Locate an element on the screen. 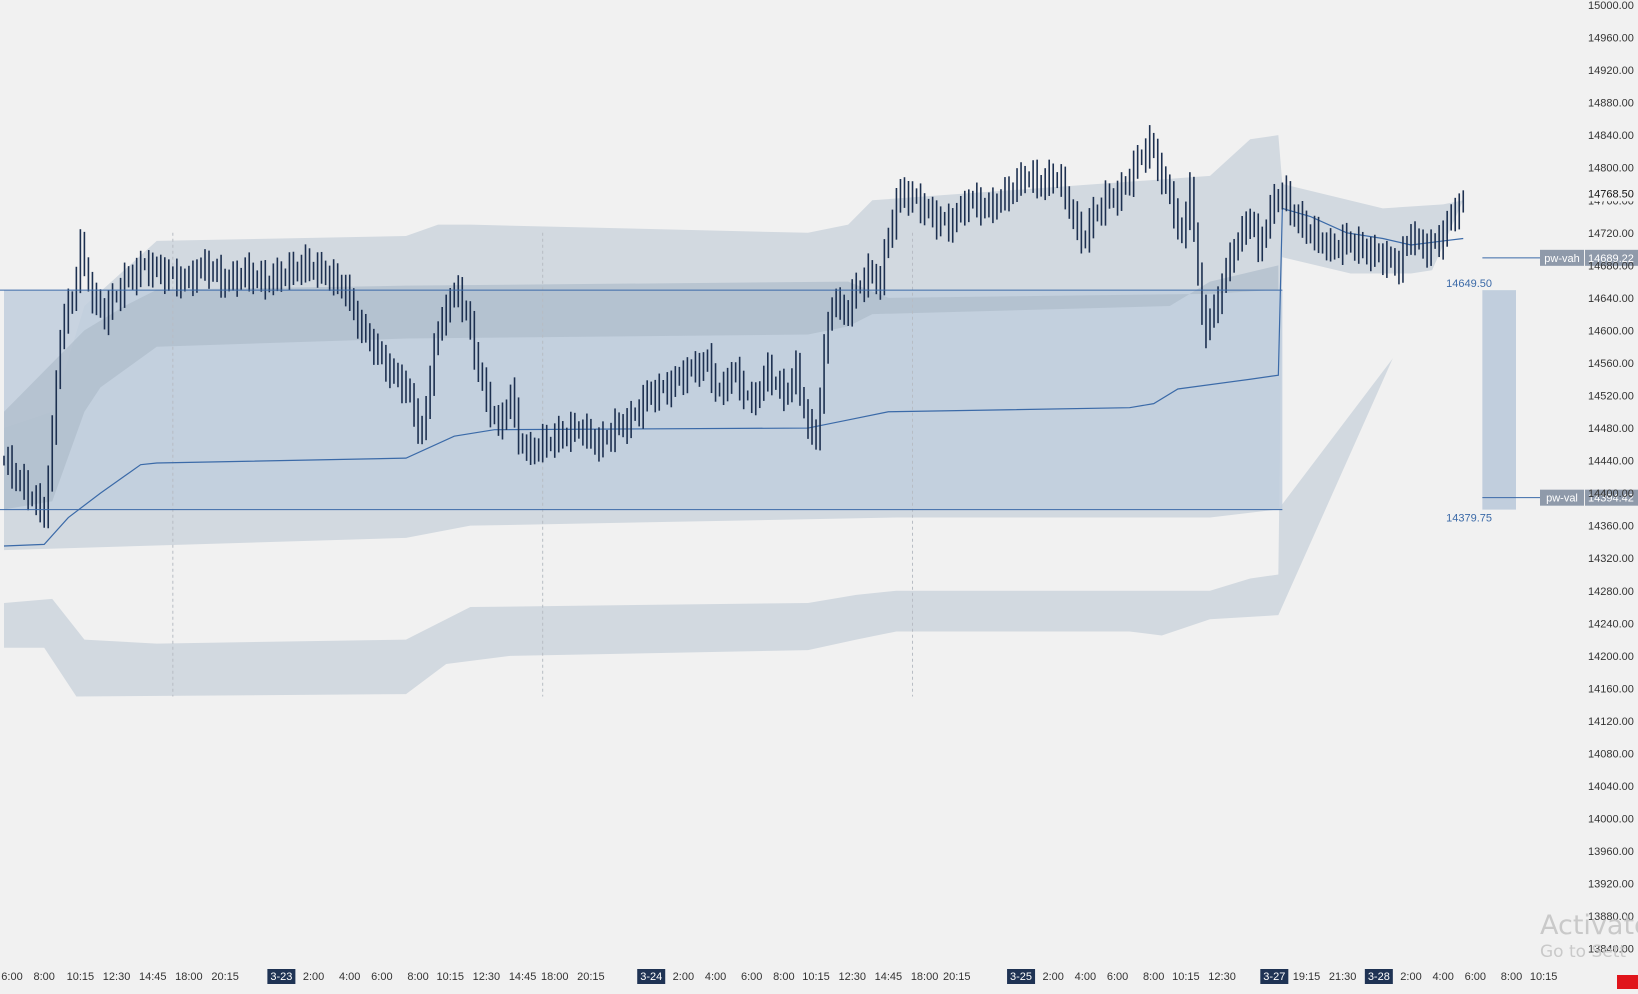  date-tag-text-37: 3-28 is located at coordinates (1379, 977).